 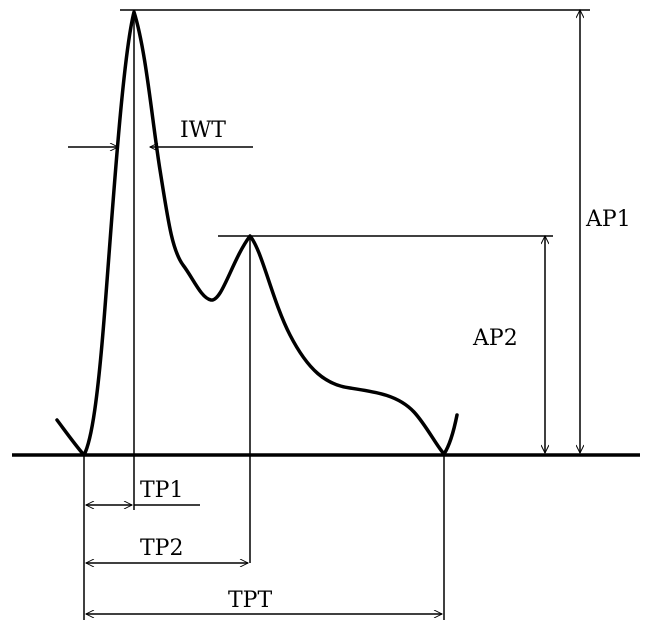 I want to click on tp2-label: TP2, so click(x=161, y=548).